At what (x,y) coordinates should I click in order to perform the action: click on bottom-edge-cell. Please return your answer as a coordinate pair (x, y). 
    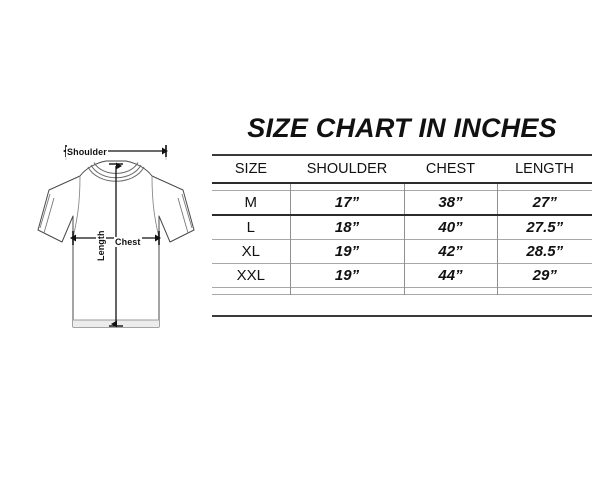
    Looking at the image, I should click on (402, 297).